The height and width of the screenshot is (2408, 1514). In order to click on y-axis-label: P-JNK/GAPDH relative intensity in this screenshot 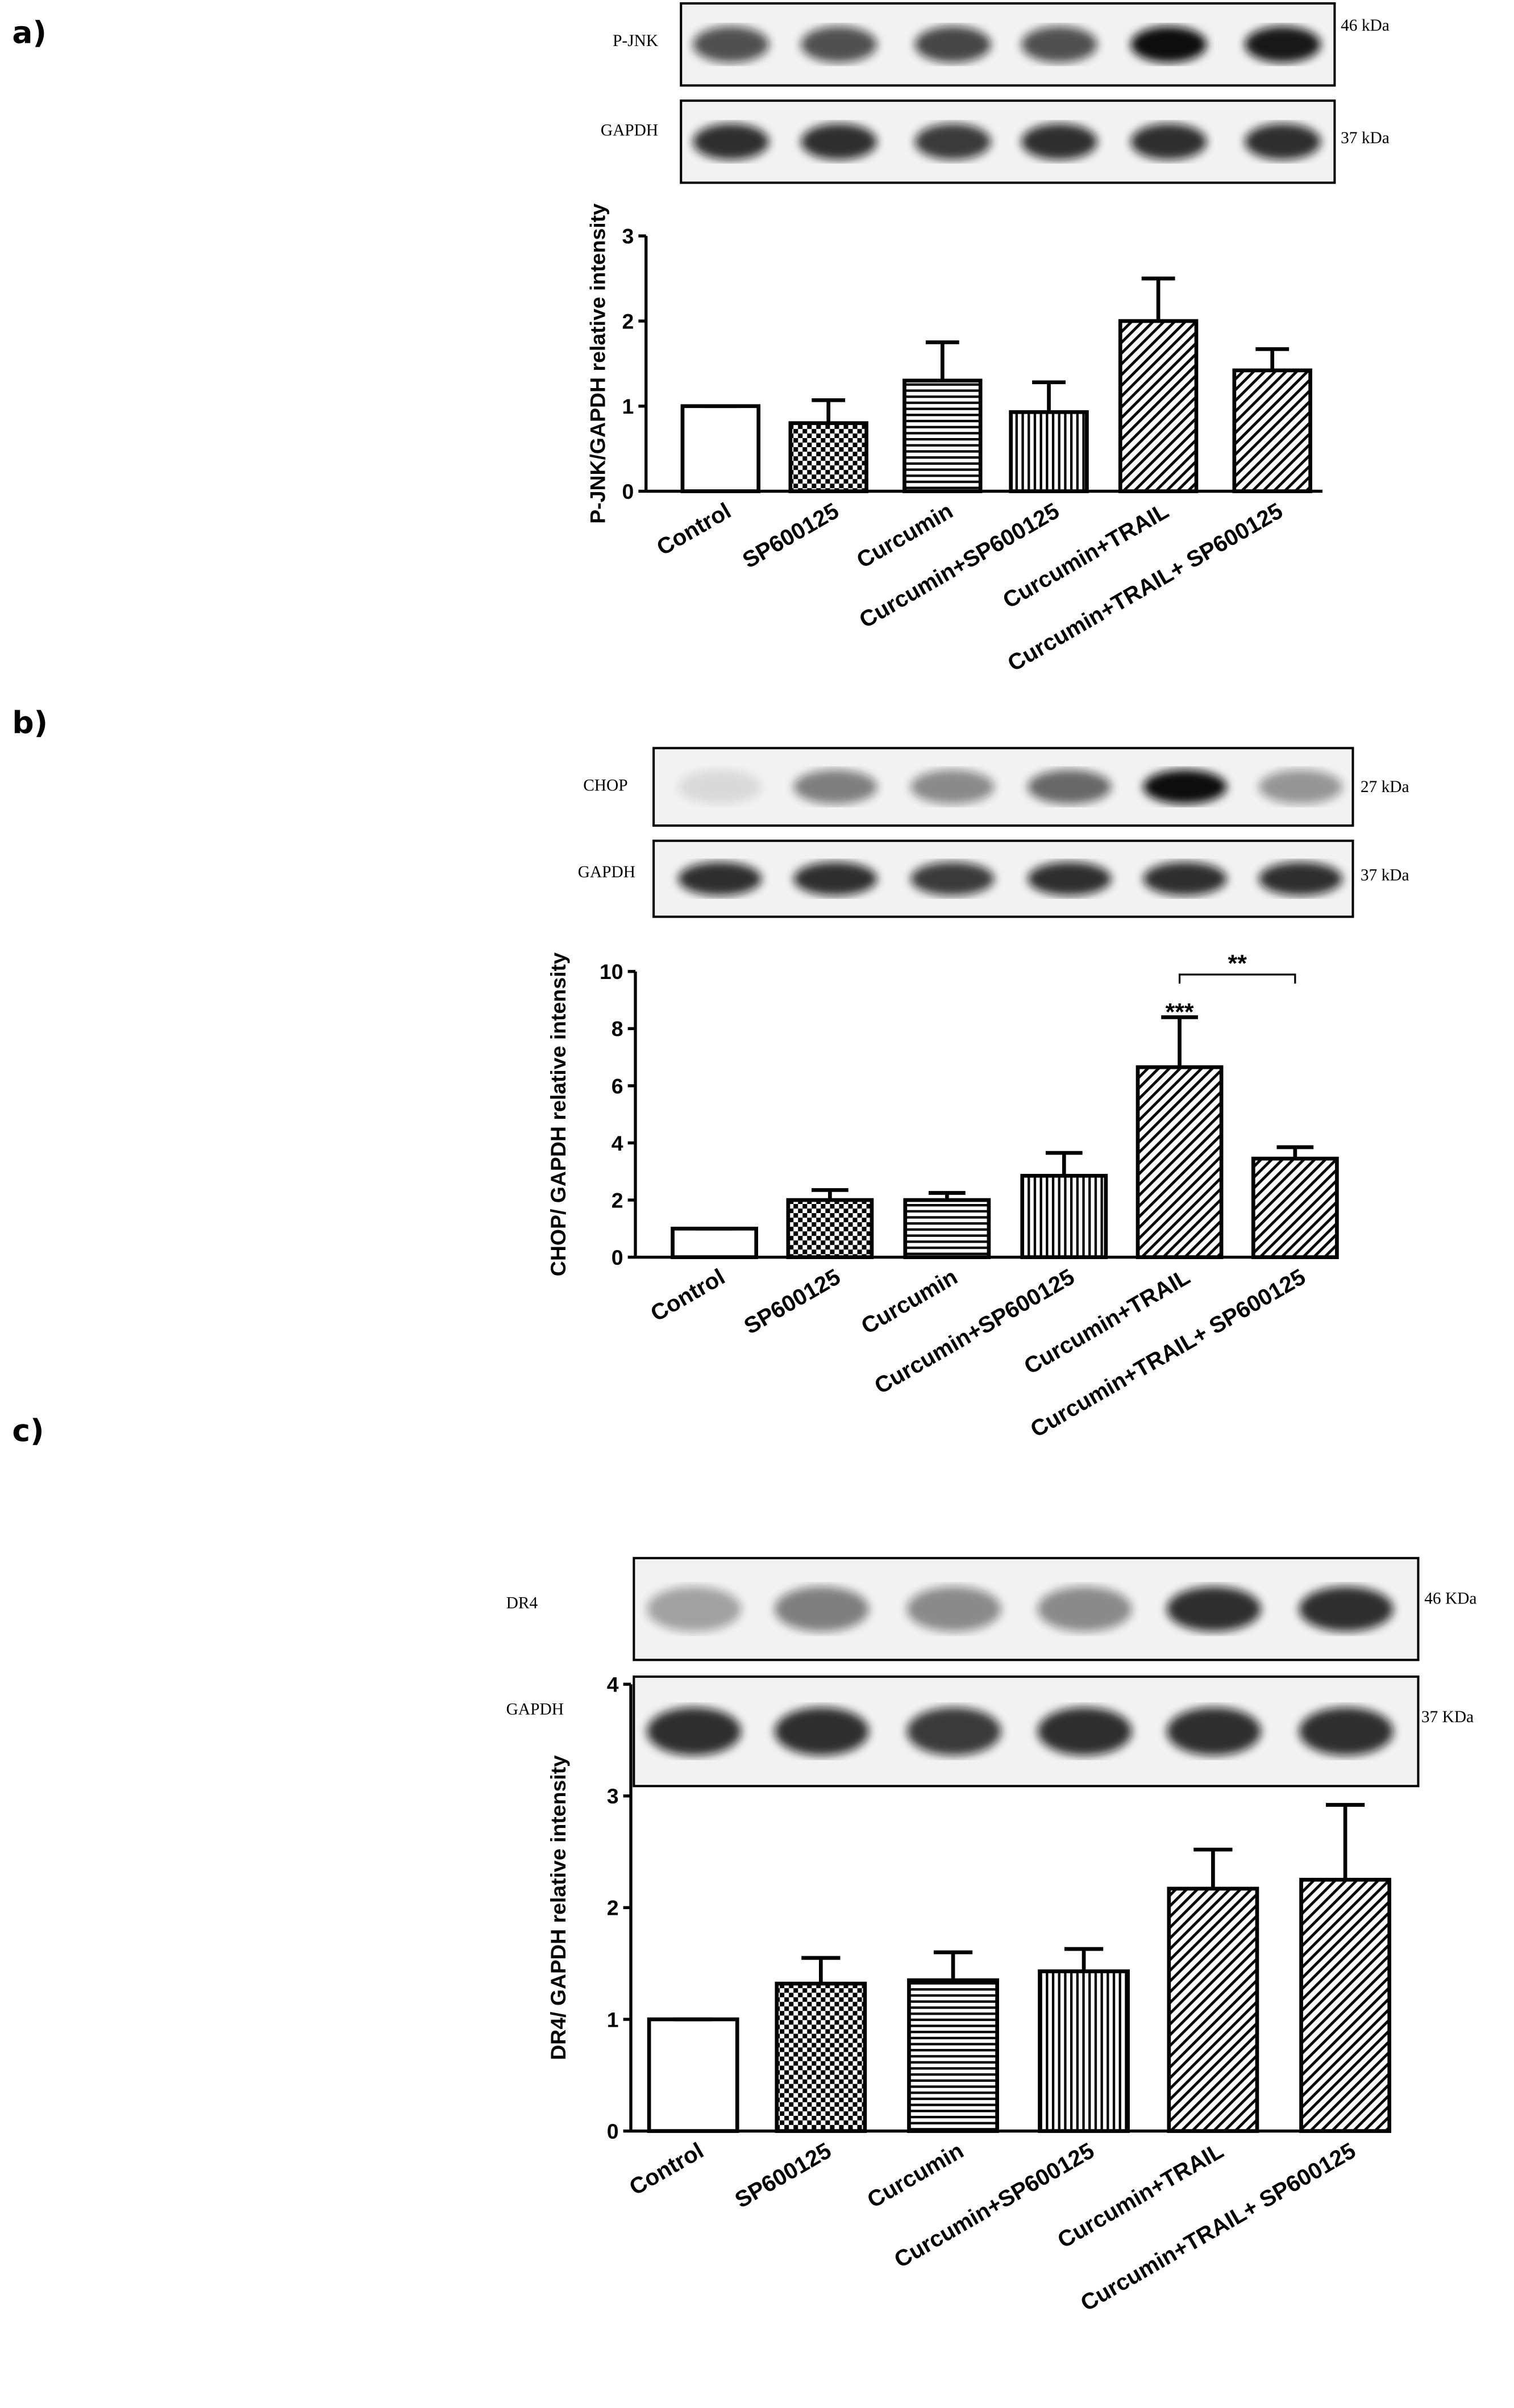, I will do `click(598, 363)`.